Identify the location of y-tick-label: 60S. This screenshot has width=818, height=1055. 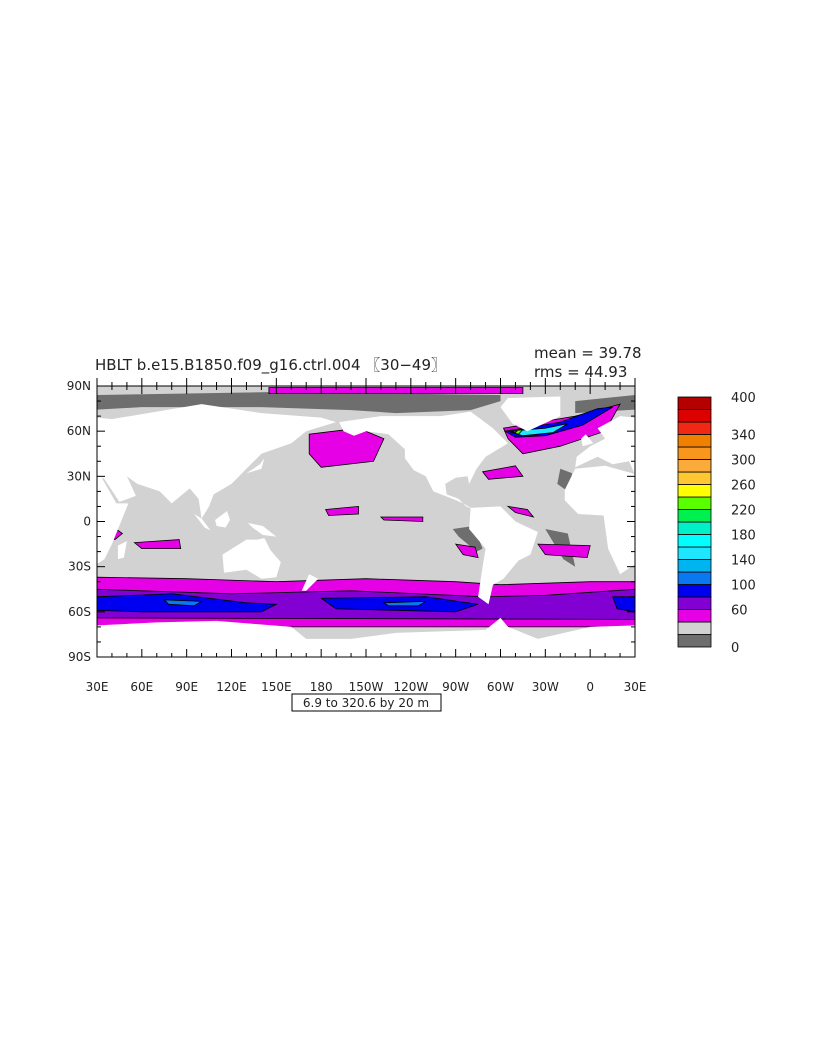
(79, 612).